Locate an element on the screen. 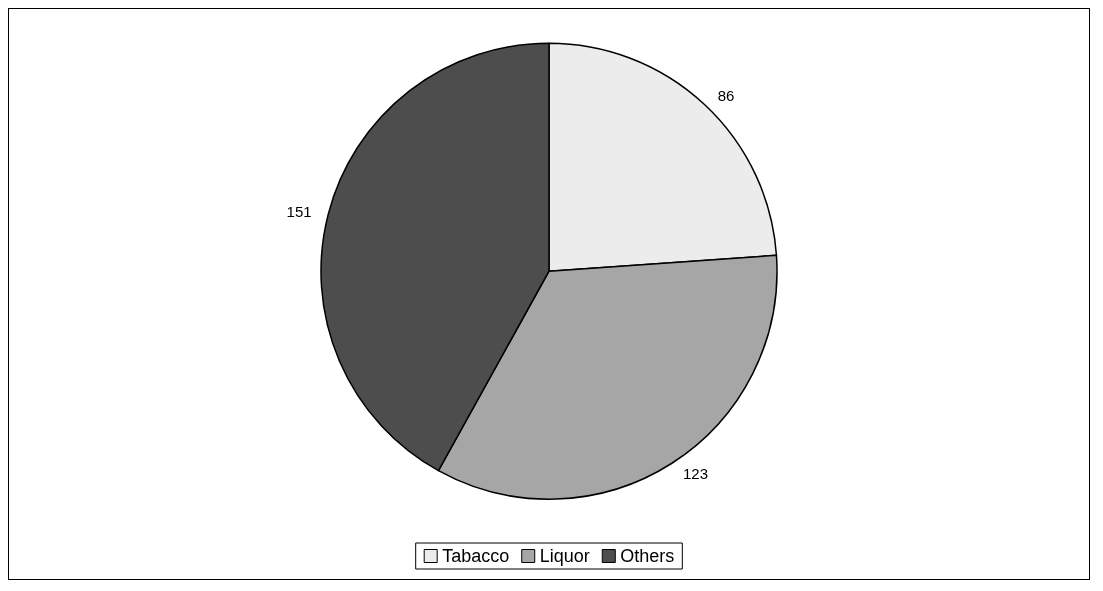 This screenshot has height=591, width=1103. data-label: 86 is located at coordinates (726, 96).